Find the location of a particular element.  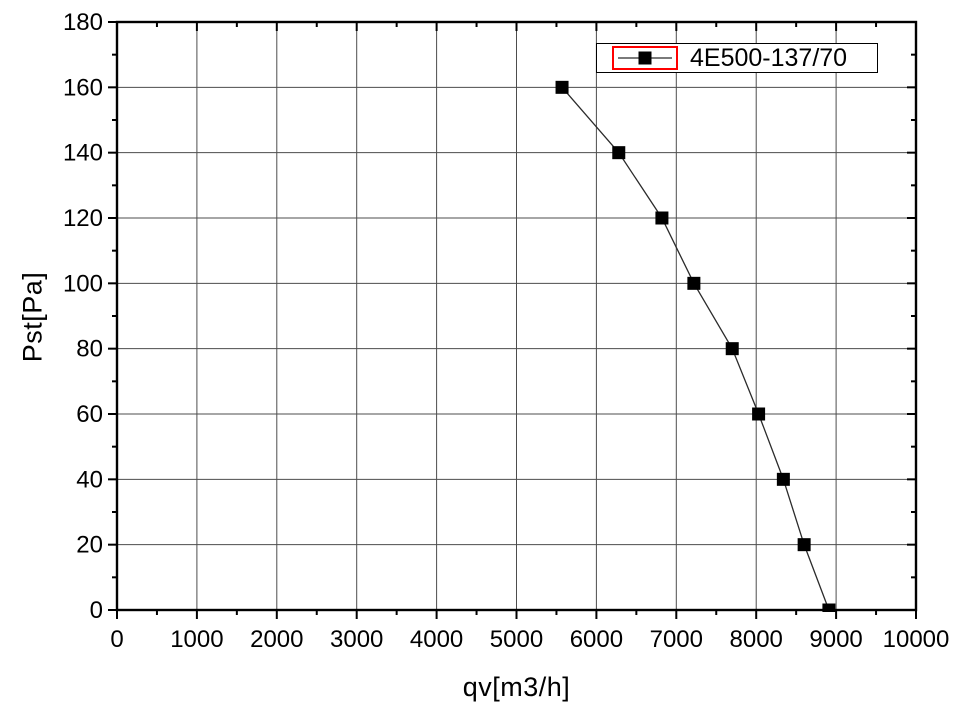

legend-square-marker is located at coordinates (645, 58).